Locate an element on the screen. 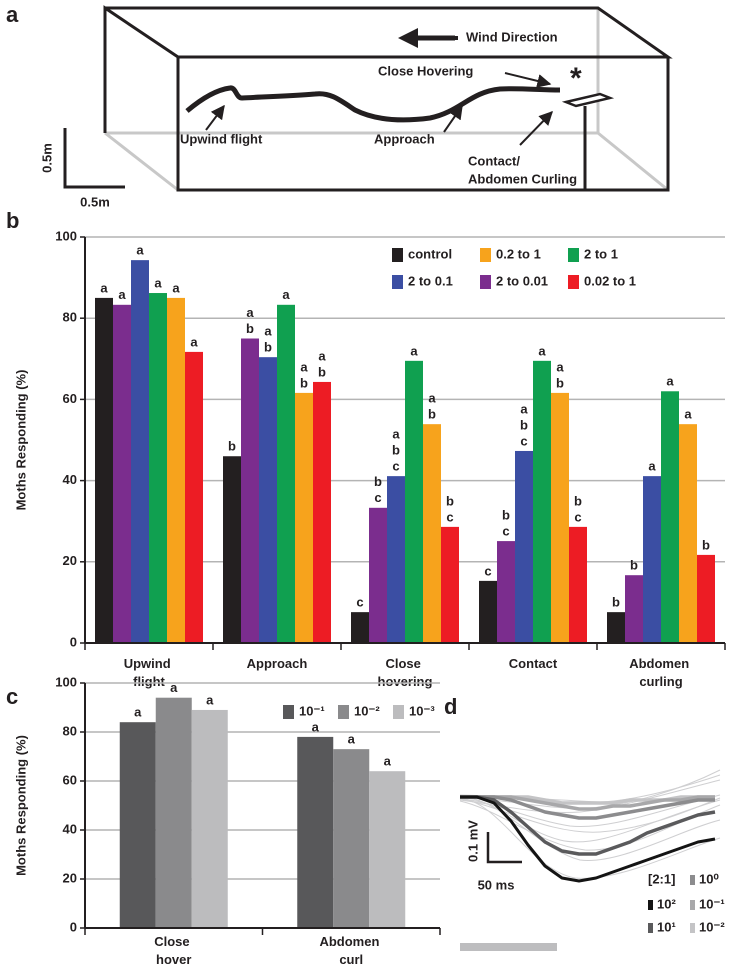 This screenshot has height=968, width=733. scale-label: 0.1 mV is located at coordinates (472, 841).